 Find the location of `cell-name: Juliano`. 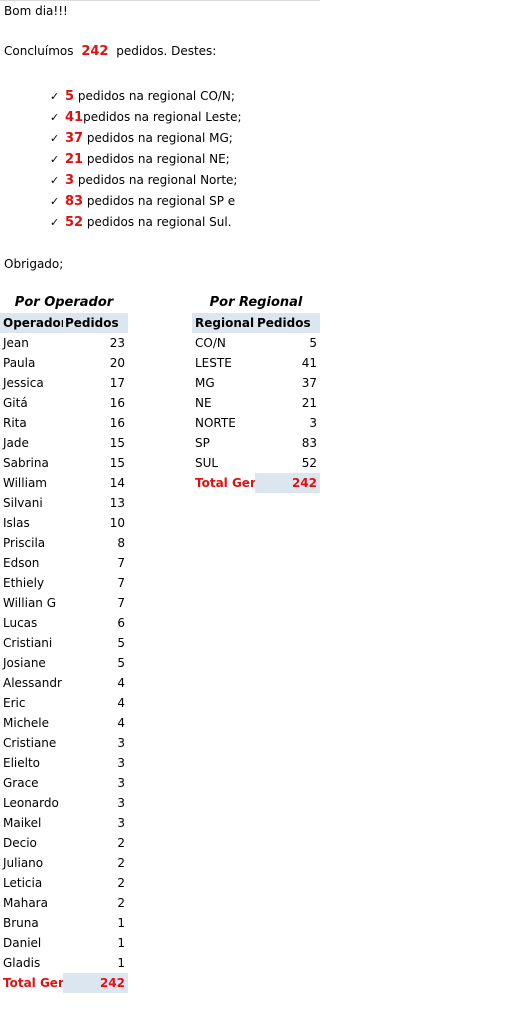

cell-name: Juliano is located at coordinates (23, 863).